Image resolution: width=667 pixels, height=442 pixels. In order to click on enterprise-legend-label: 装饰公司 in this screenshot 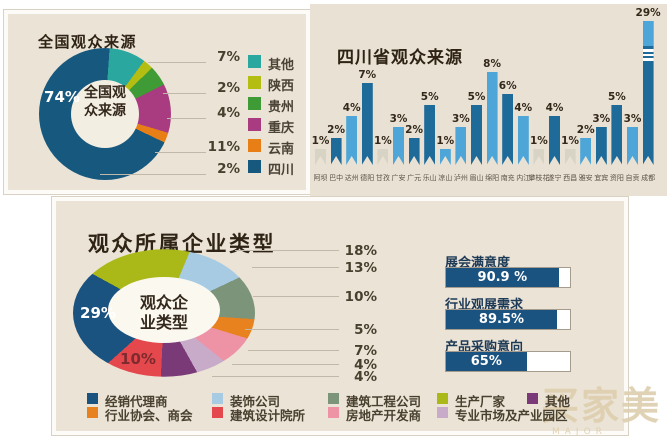, I will do `click(255, 401)`.